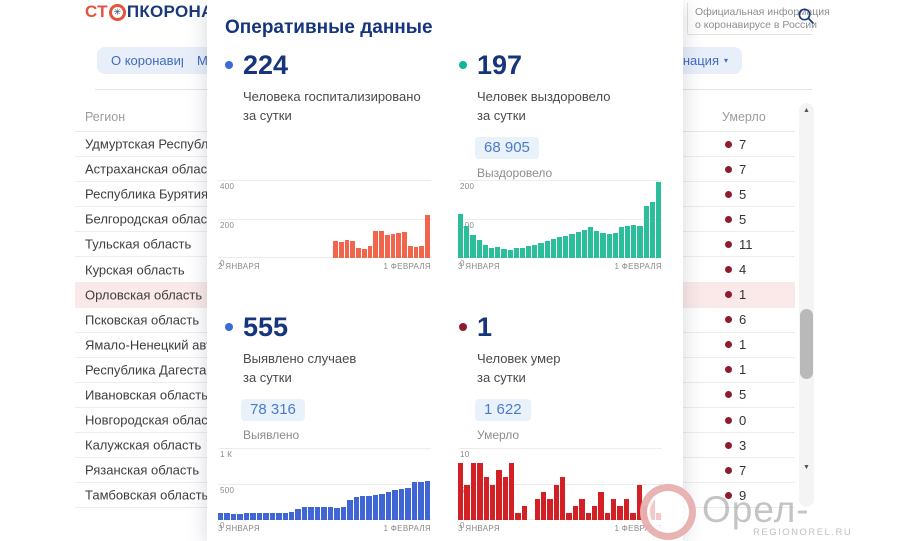  I want to click on x-axis-tick: 3 ЯНВАРЯ, so click(479, 528).